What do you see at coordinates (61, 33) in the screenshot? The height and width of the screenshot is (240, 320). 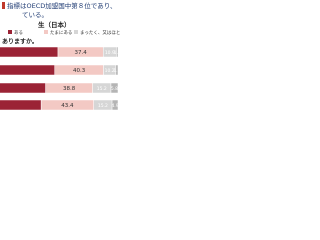 I see `legend-label: たまにある` at bounding box center [61, 33].